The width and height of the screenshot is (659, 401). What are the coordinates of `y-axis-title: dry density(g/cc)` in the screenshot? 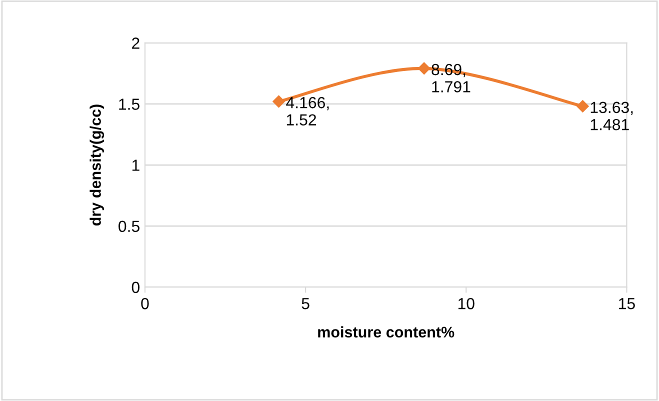 It's located at (97, 165).